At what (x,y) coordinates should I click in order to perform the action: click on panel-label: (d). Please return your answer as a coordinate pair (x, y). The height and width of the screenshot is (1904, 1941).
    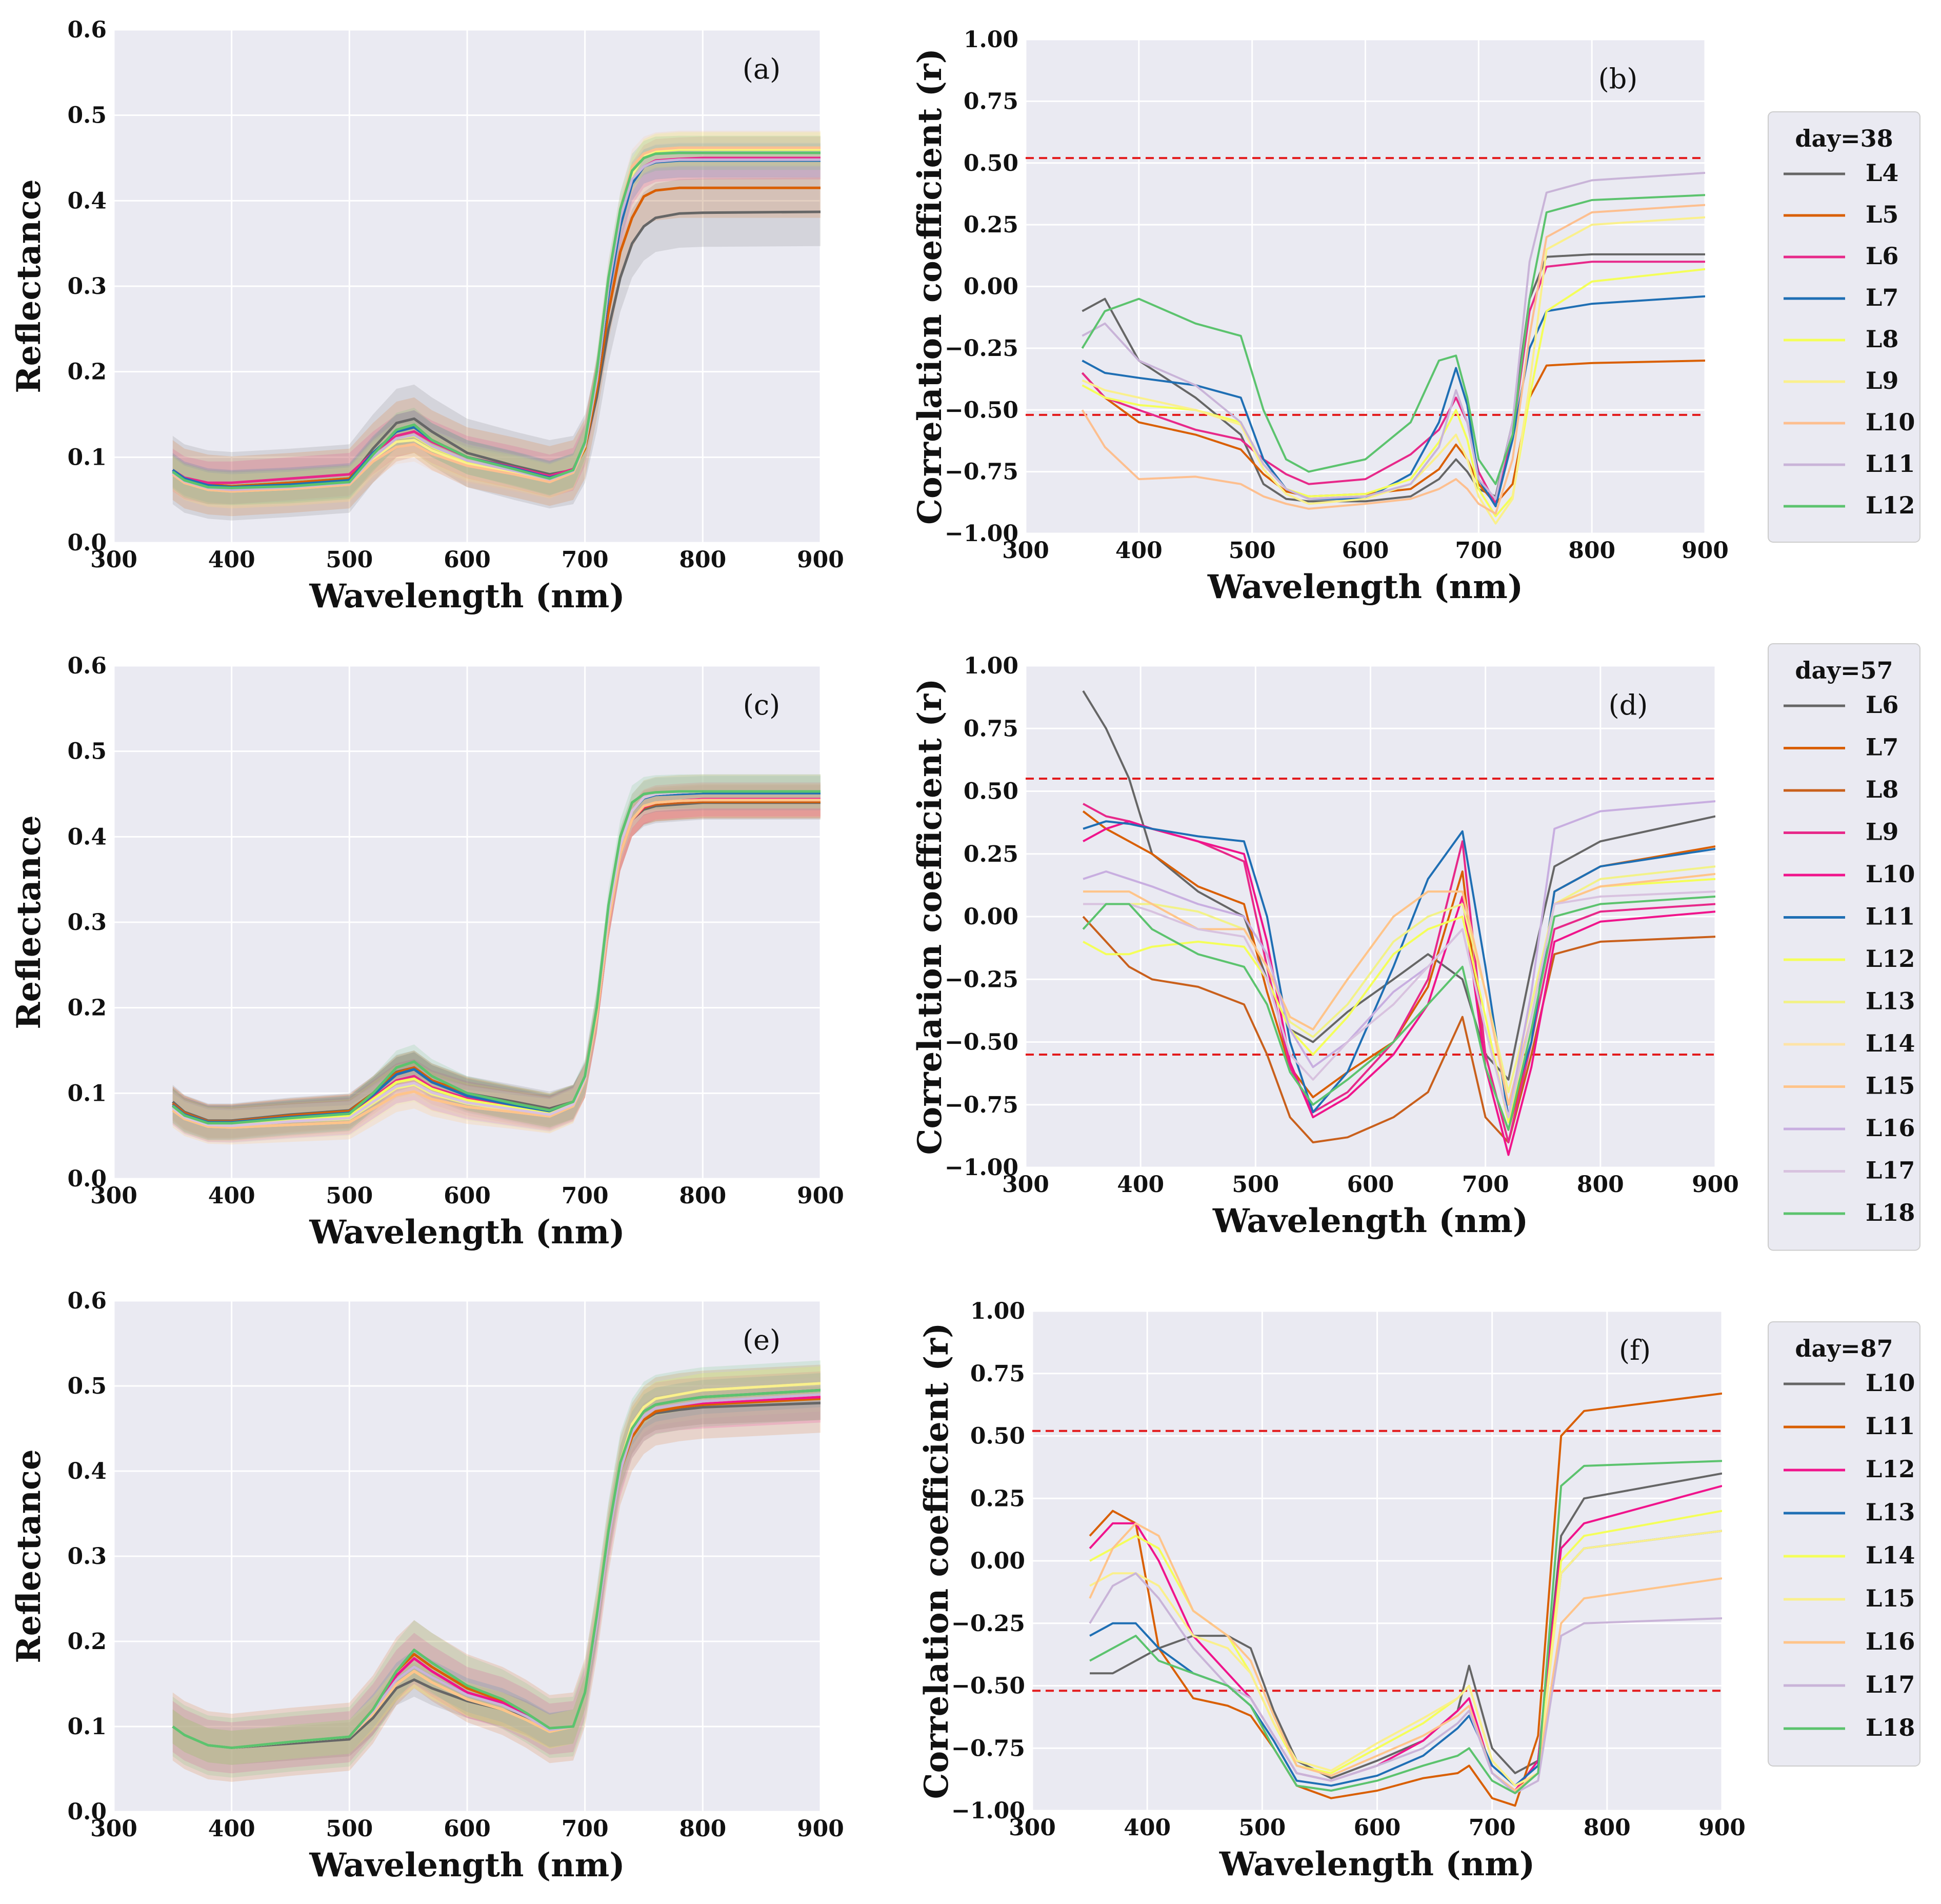
    Looking at the image, I should click on (1629, 705).